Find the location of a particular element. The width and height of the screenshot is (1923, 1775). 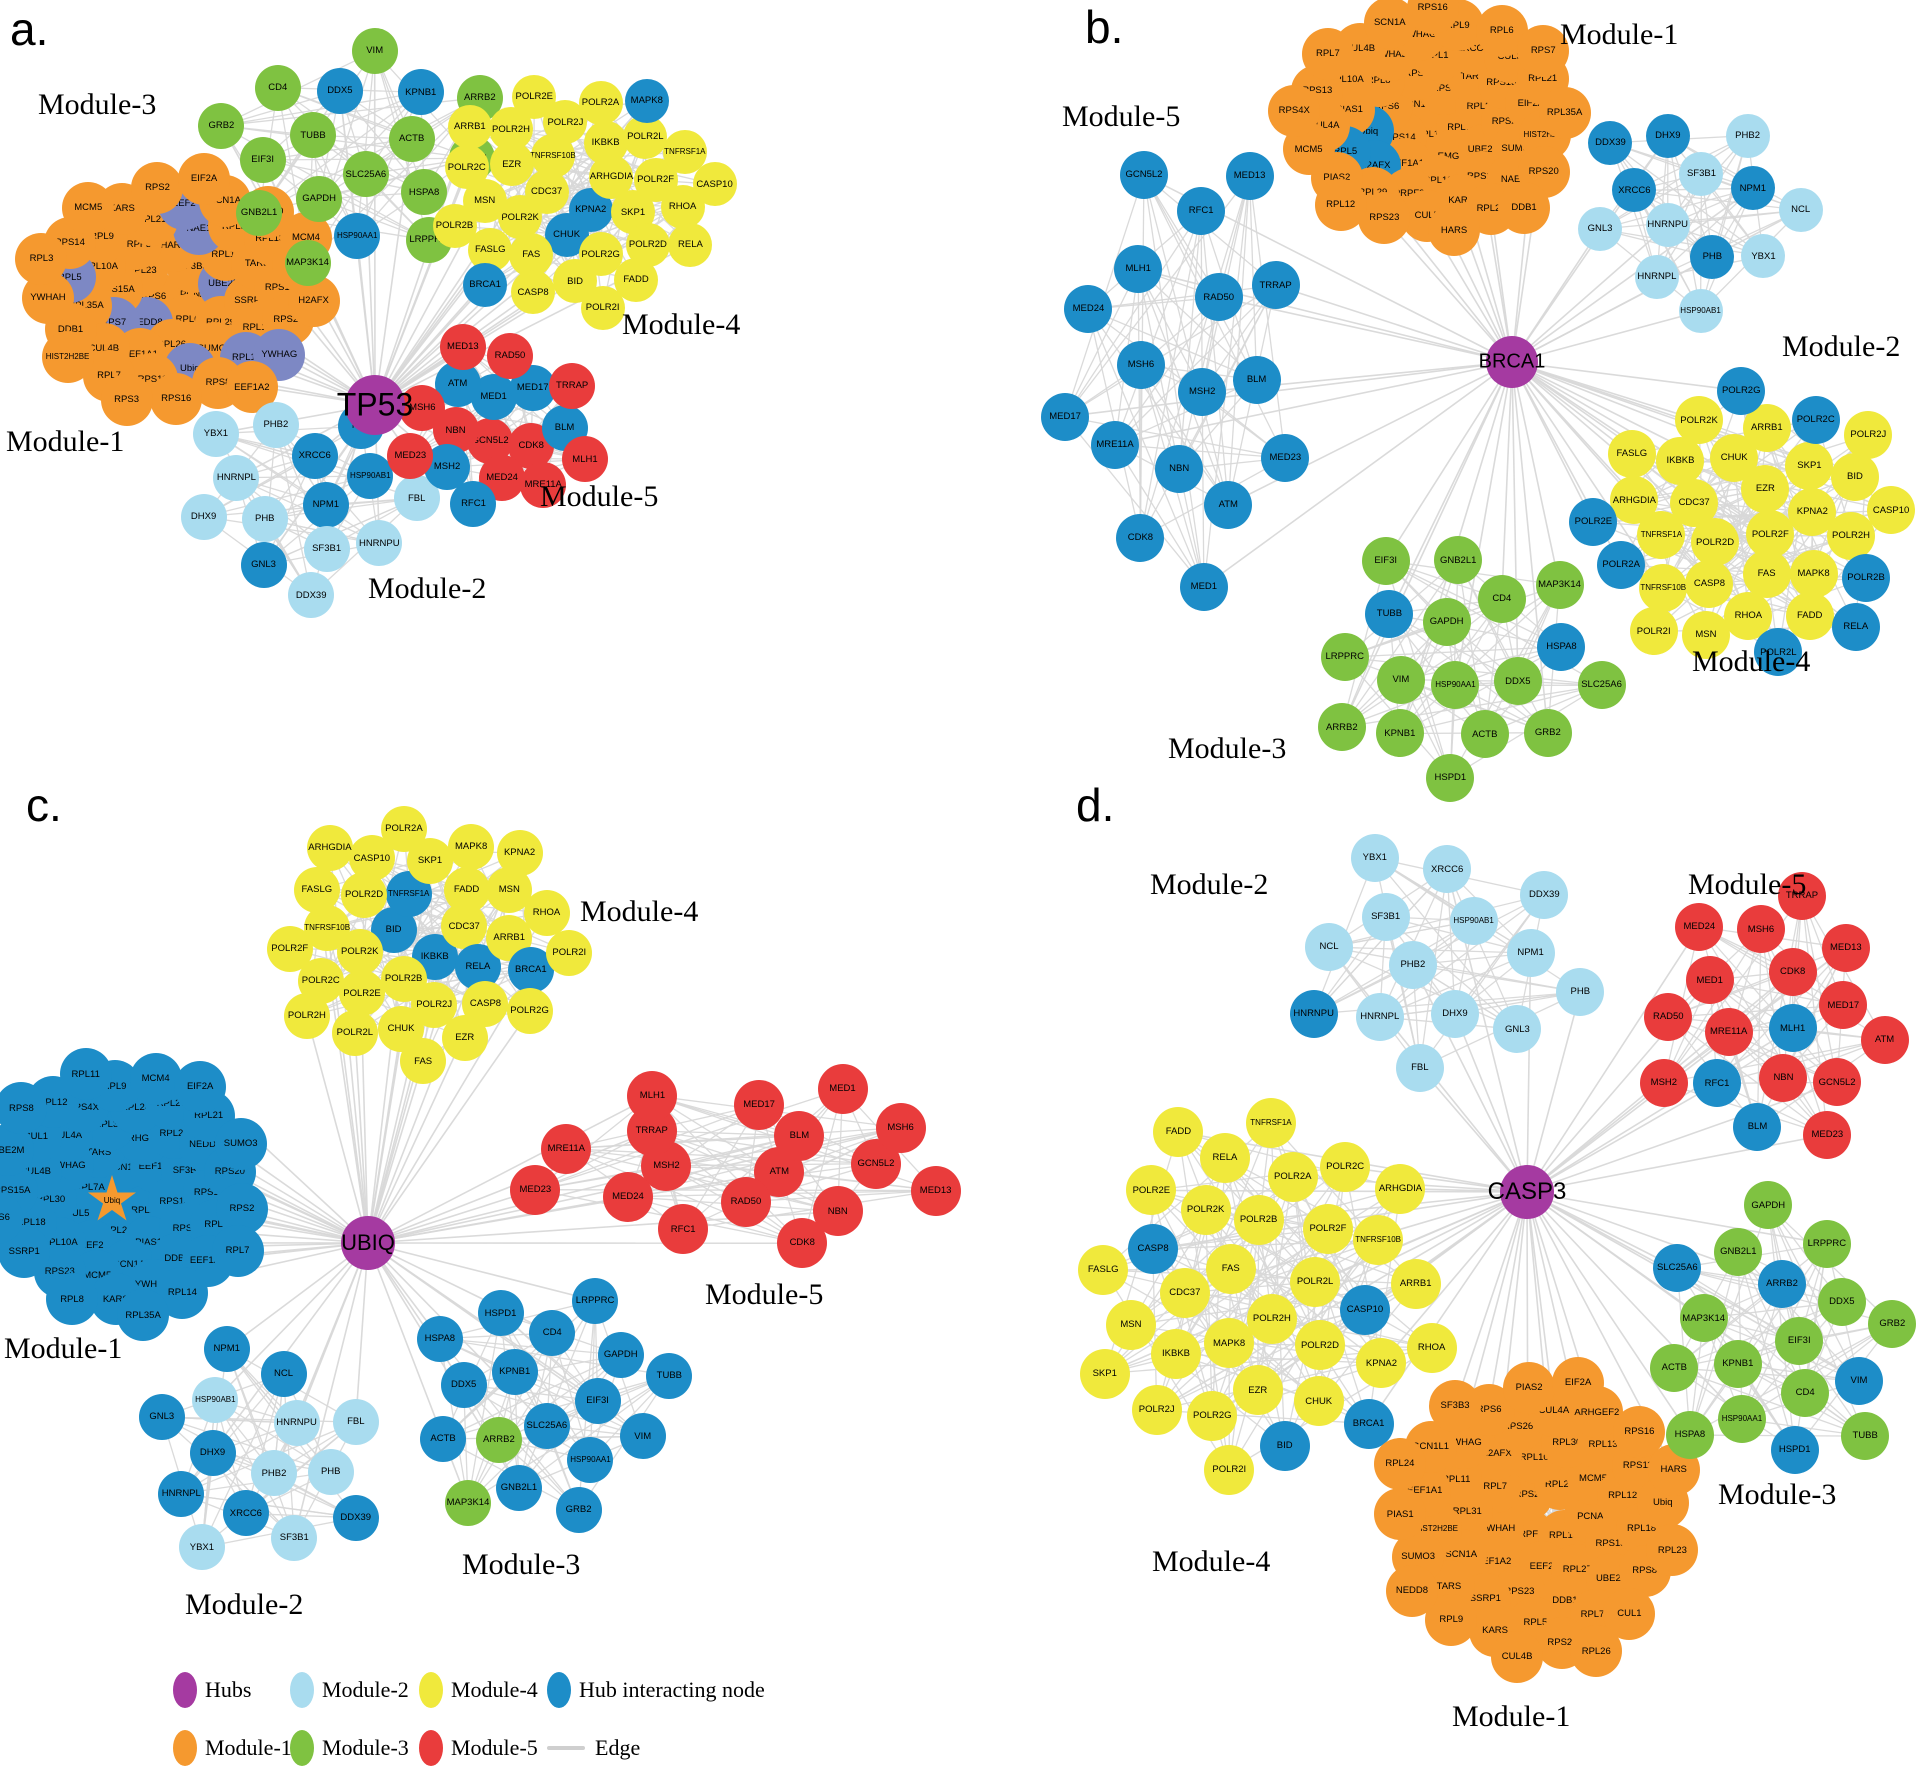

network-node-GNB2L1: GNB2L1 is located at coordinates (1738, 1251).